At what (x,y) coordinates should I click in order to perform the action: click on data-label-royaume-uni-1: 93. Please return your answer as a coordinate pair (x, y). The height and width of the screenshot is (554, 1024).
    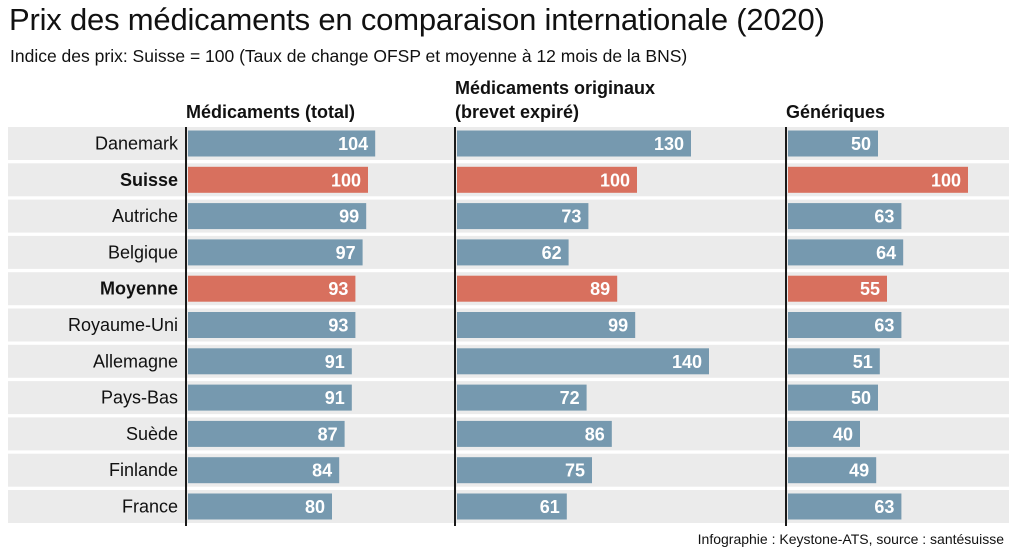
    Looking at the image, I should click on (338, 326).